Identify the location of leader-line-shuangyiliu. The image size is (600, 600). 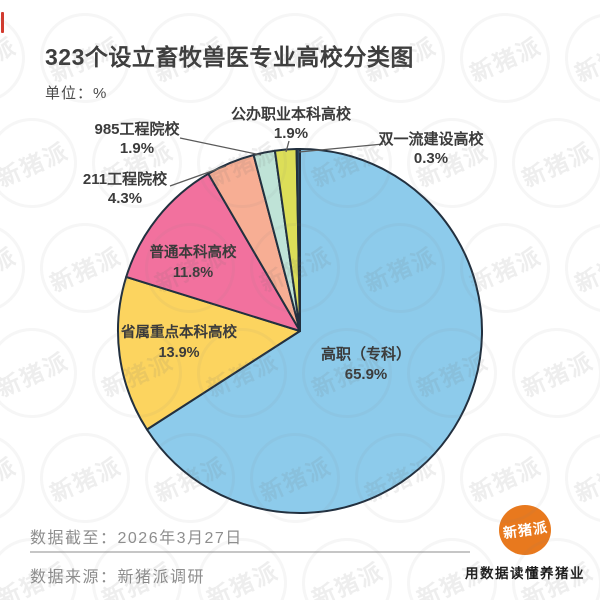
(341, 148).